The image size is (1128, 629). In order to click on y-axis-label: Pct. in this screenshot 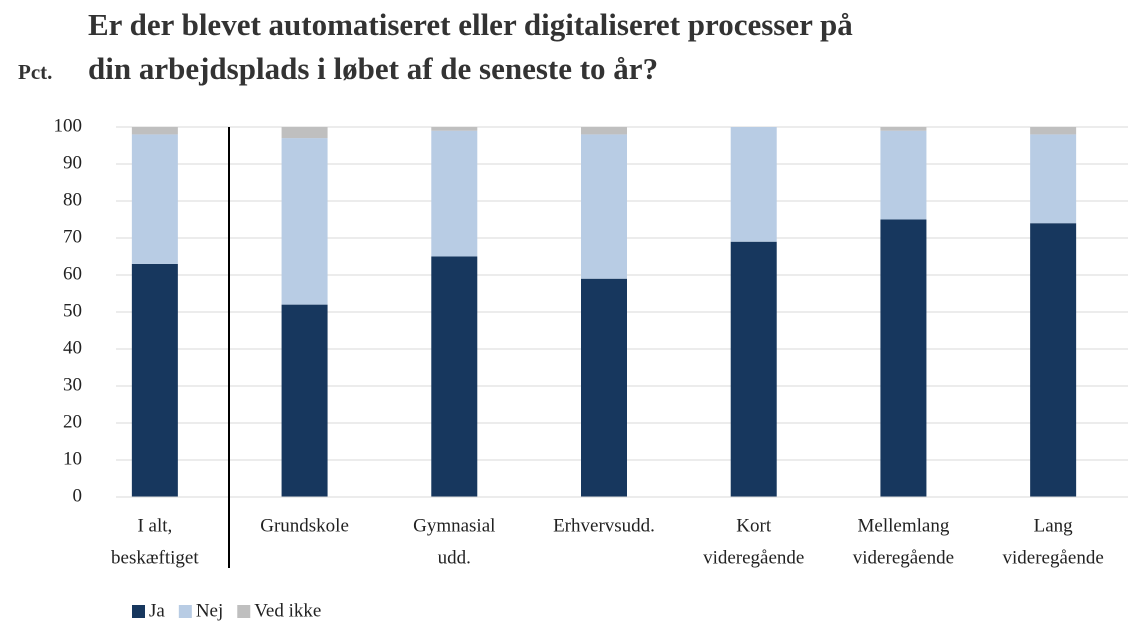, I will do `click(35, 72)`.